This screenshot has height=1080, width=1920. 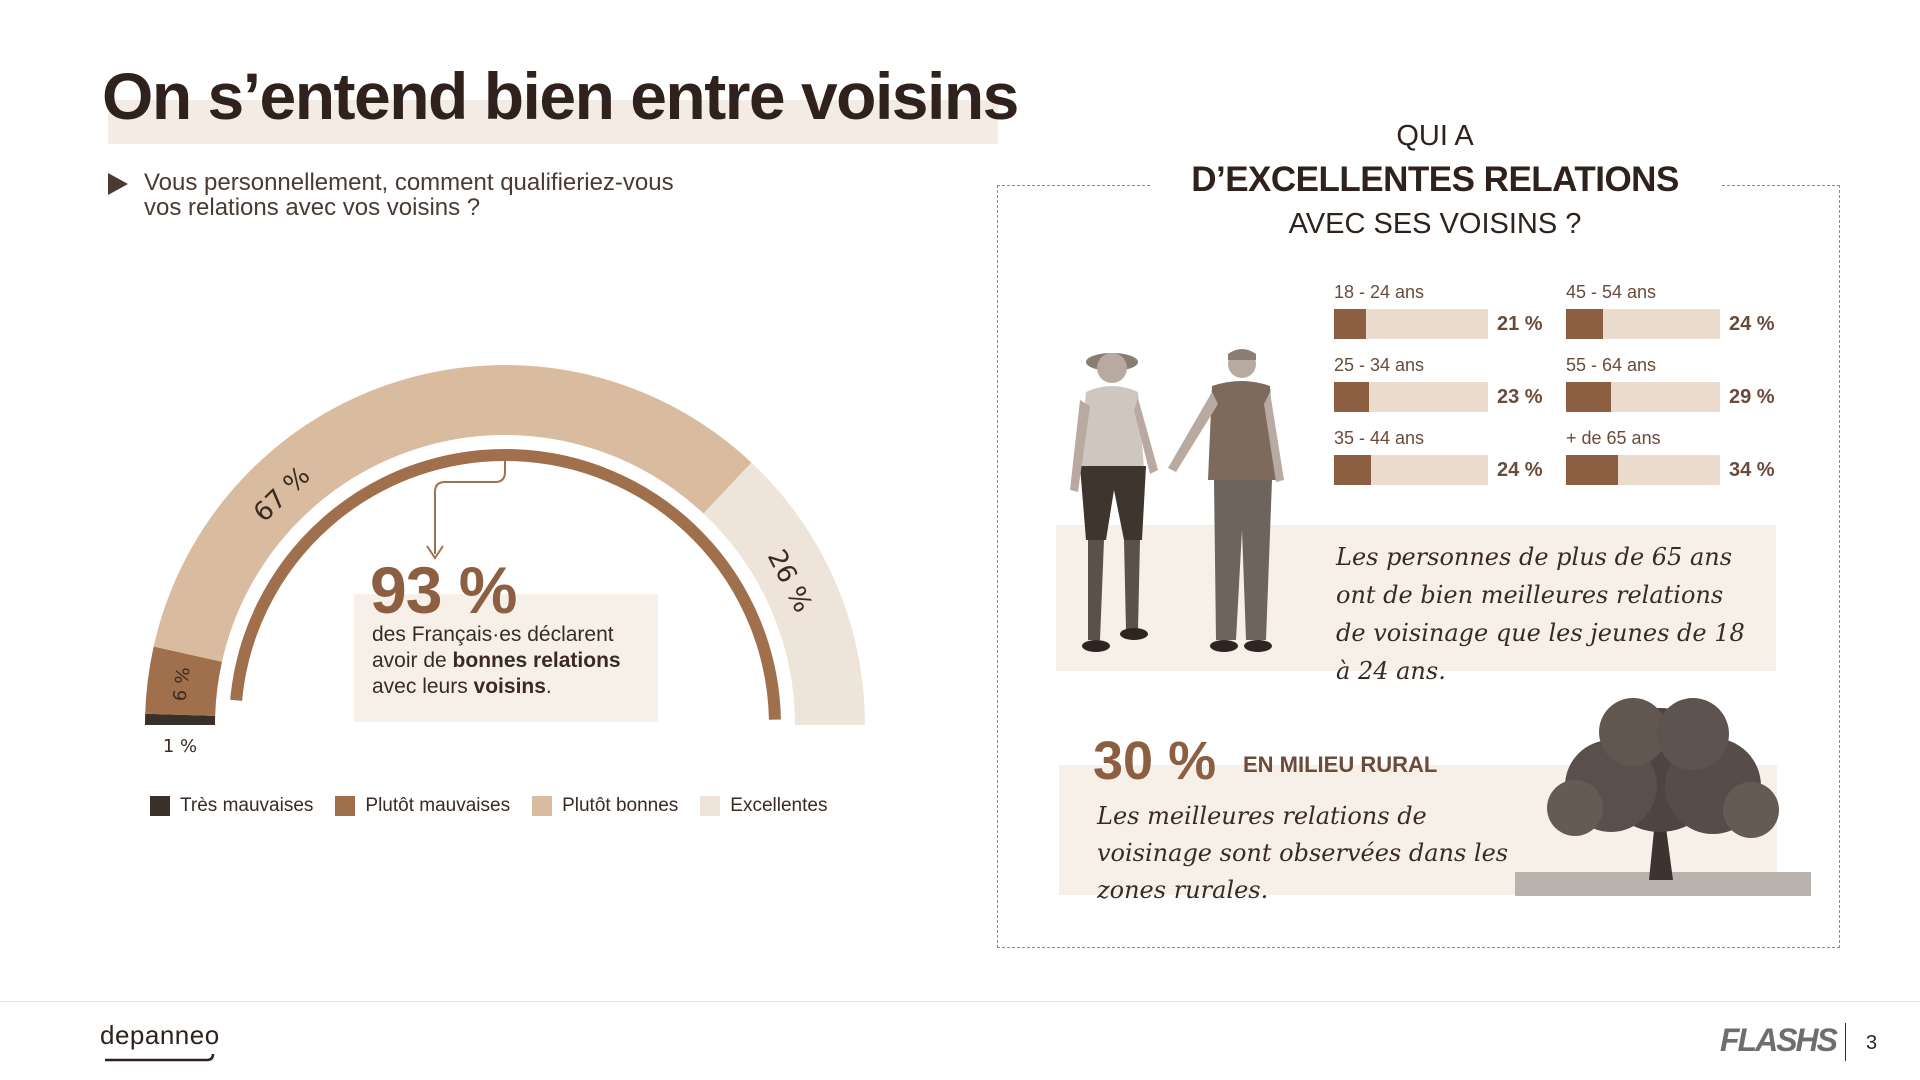 I want to click on legend-label: Plutôt mauvaises, so click(x=438, y=805).